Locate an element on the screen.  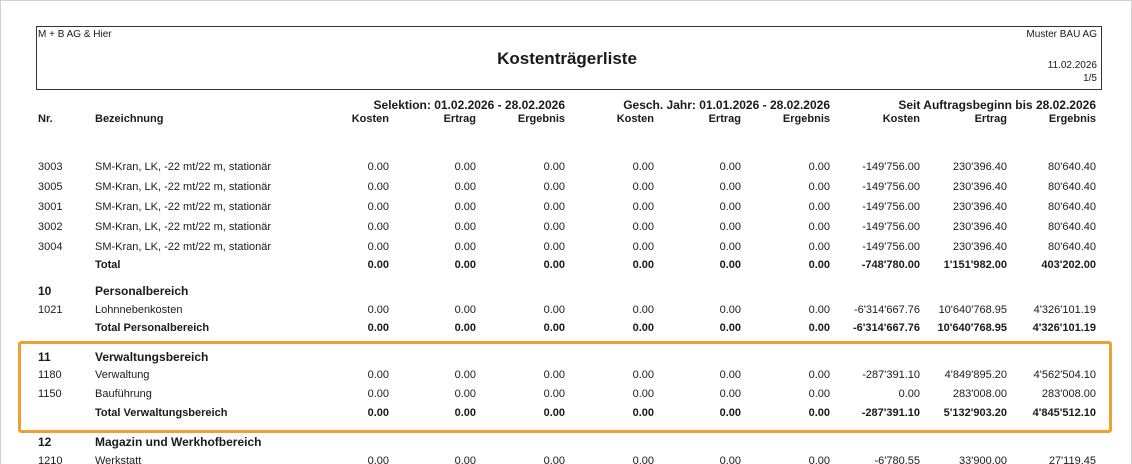
group-label: Magazin und Werkhofbereich is located at coordinates (178, 442).